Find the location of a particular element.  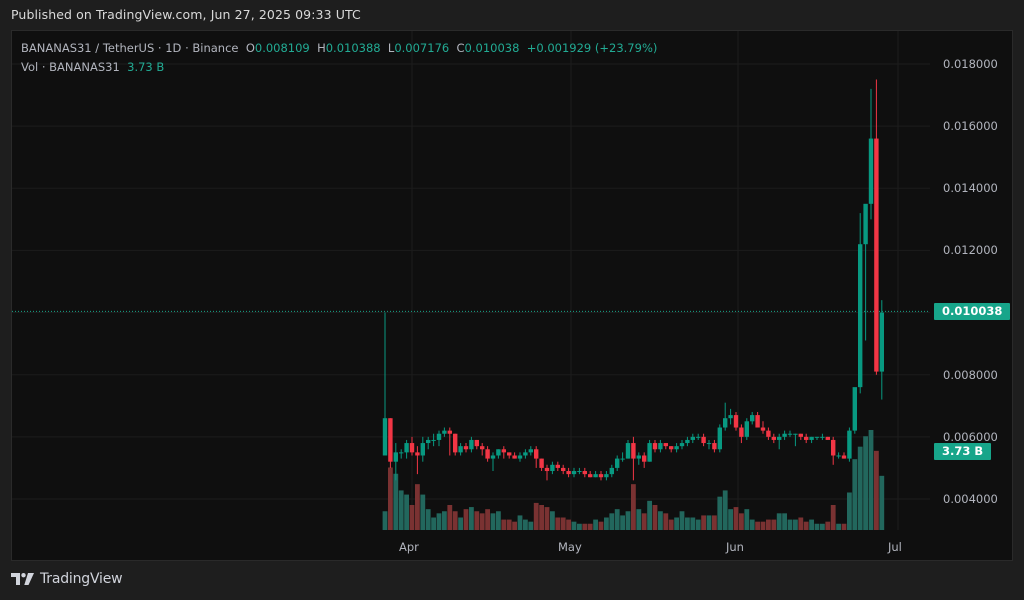

legend-high: 0.010388 is located at coordinates (353, 48).